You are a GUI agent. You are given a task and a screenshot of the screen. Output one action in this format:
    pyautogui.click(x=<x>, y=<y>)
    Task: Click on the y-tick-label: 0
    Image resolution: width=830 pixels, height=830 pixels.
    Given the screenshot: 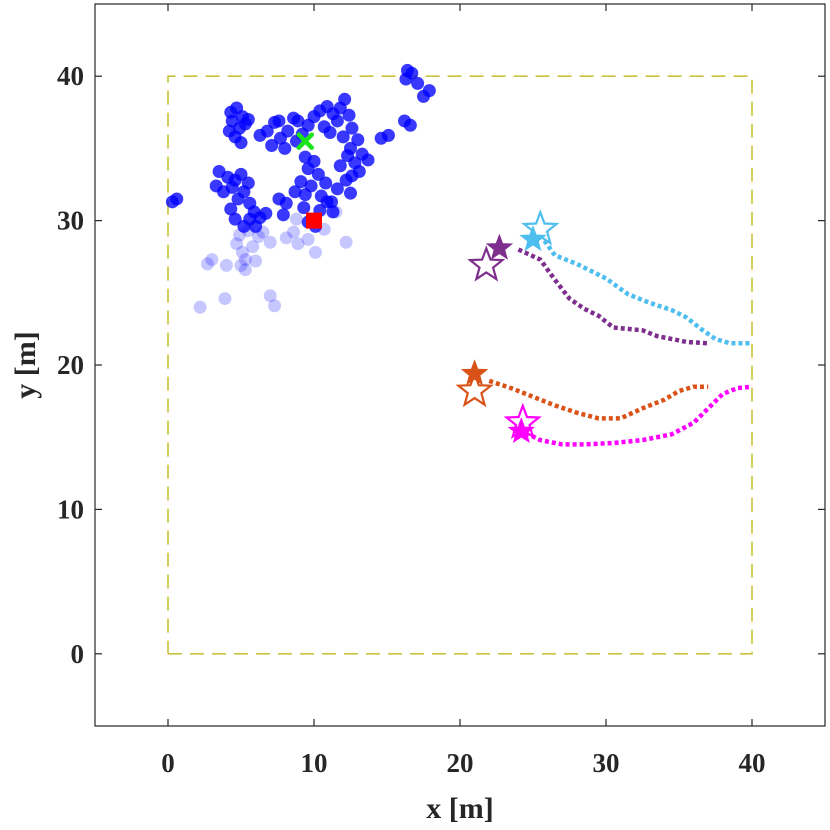 What is the action you would take?
    pyautogui.click(x=78, y=654)
    